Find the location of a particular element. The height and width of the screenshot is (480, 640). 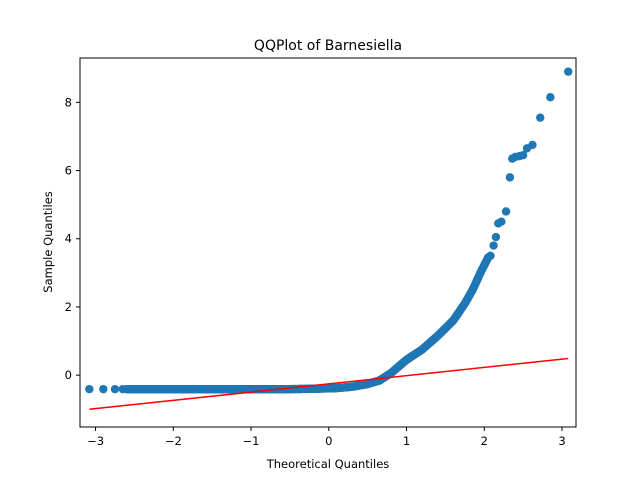

x-axis-ticks: −3 −2 −1 0 1 2 3 is located at coordinates (326, 437).